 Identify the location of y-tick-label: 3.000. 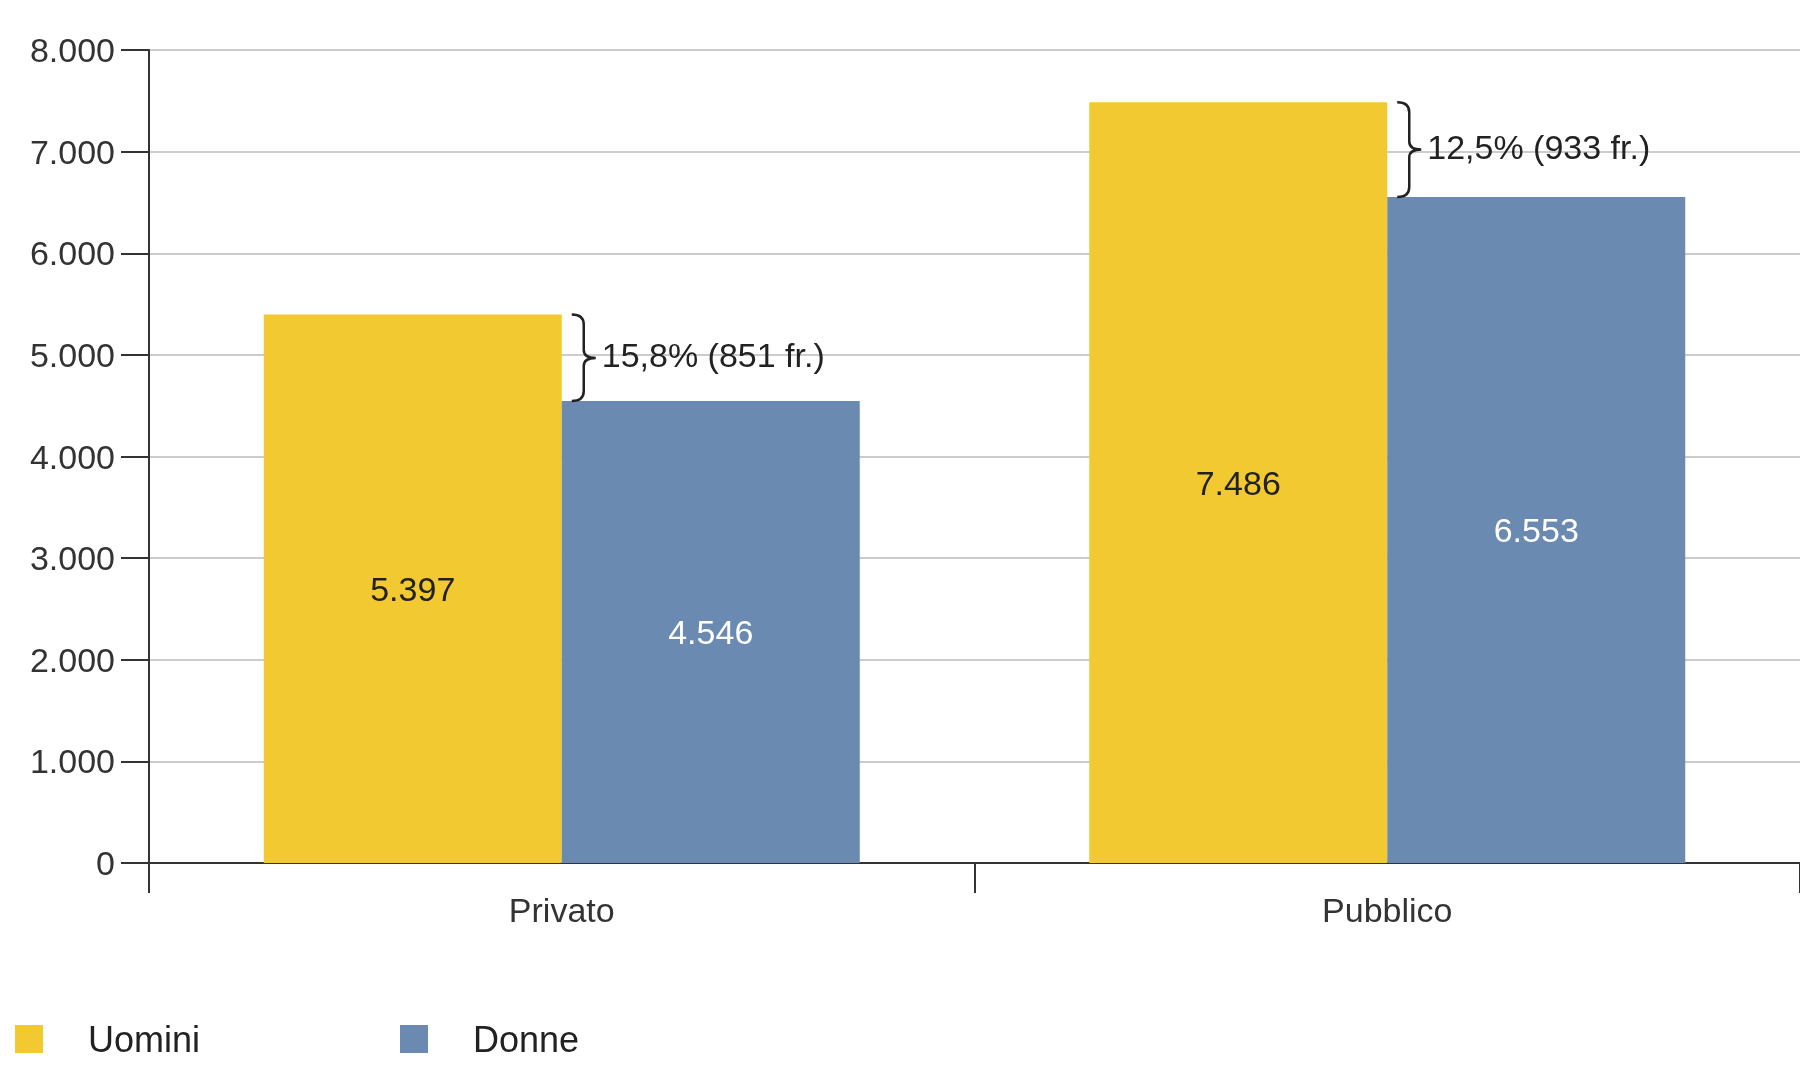
(72, 558).